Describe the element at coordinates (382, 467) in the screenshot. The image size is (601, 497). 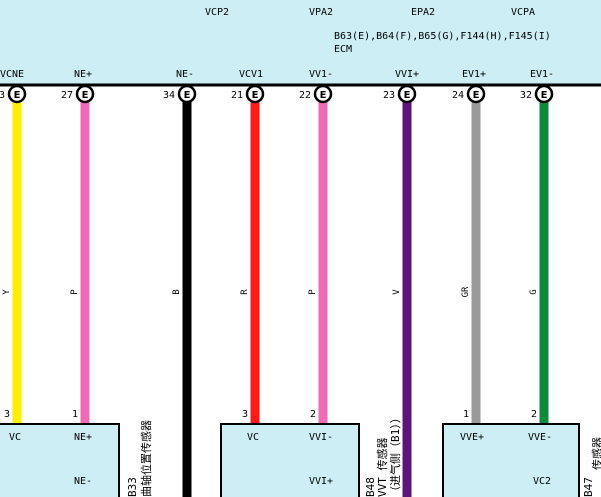
I see `sensor-b48-name: VVT 传感器` at that location.